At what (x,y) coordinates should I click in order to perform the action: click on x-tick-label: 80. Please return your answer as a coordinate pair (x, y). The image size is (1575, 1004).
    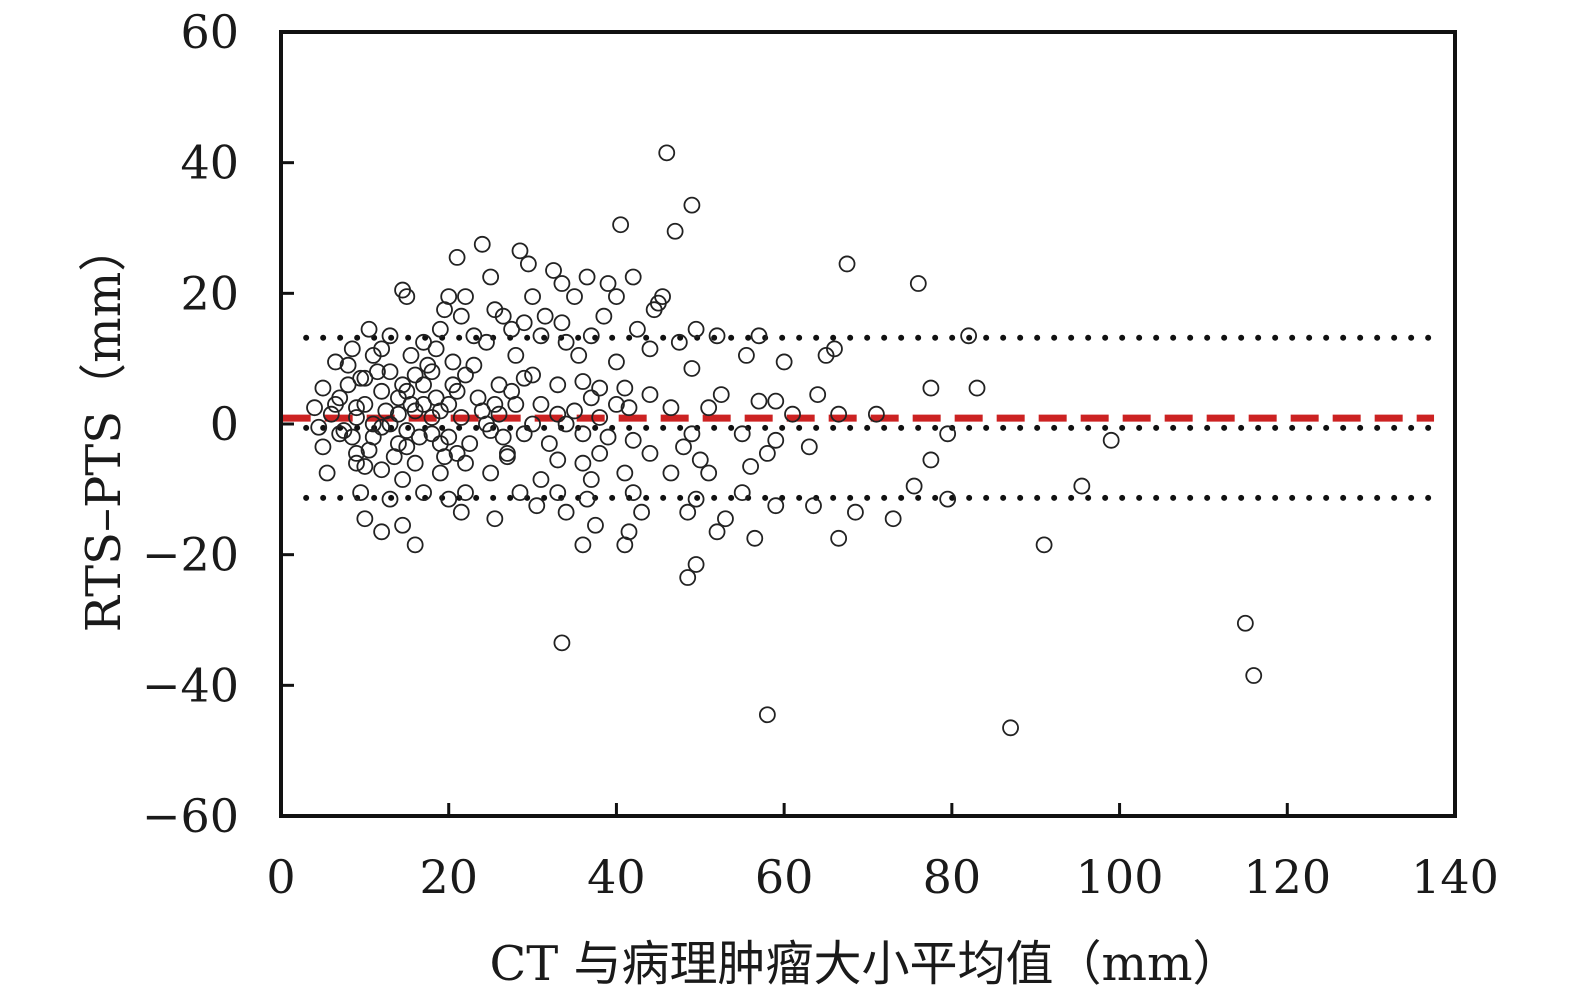
    Looking at the image, I should click on (952, 877).